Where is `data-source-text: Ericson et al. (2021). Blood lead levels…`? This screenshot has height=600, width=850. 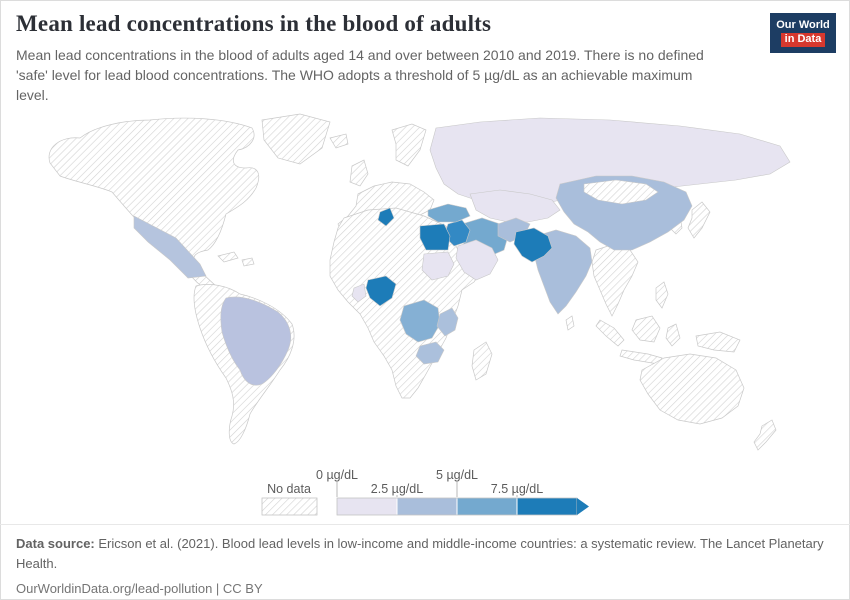 data-source-text: Ericson et al. (2021). Blood lead levels… is located at coordinates (420, 553).